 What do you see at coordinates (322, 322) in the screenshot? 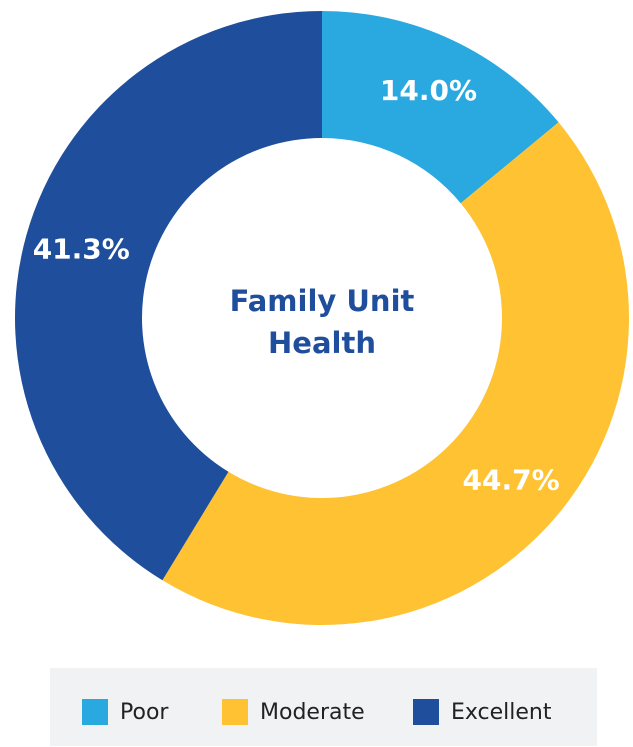
I see `chart-title: Family Unit Health` at bounding box center [322, 322].